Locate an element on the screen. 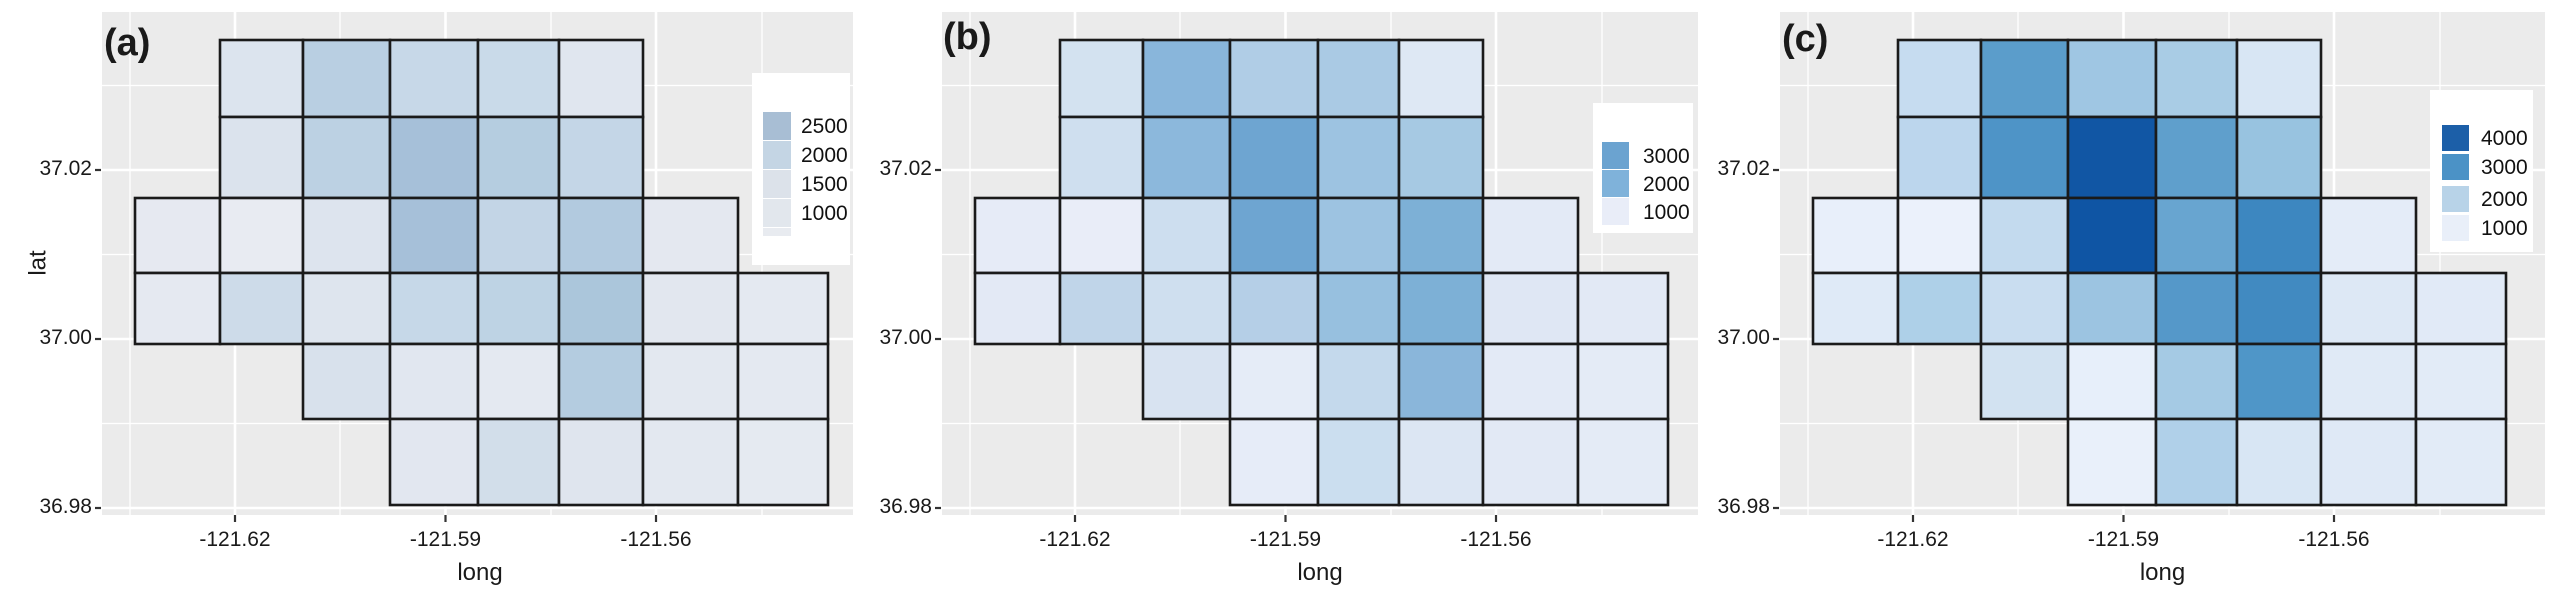 This screenshot has height=595, width=2559. x-tick-label: -121.59 is located at coordinates (445, 539).